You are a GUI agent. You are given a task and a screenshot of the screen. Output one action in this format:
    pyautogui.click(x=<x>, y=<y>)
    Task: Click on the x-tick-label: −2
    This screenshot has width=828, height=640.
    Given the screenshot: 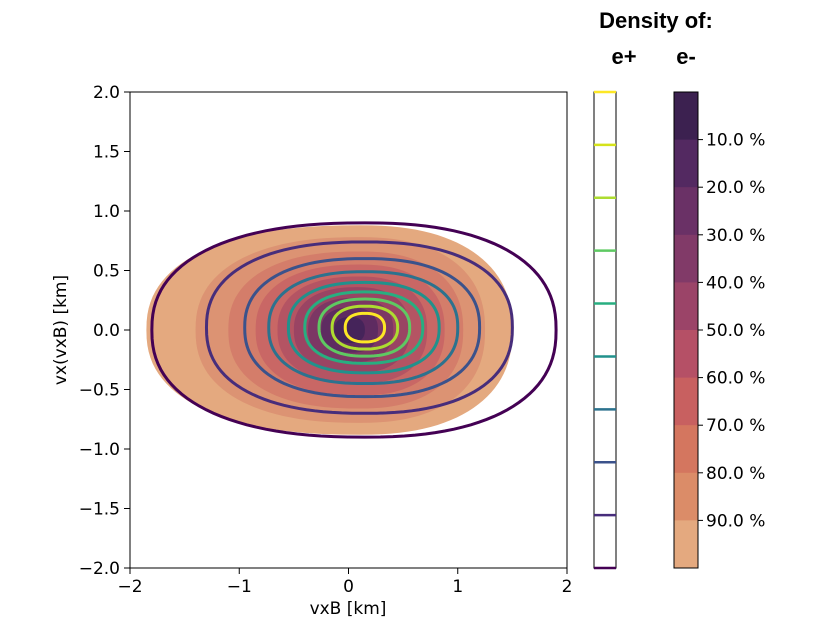 What is the action you would take?
    pyautogui.click(x=129, y=587)
    